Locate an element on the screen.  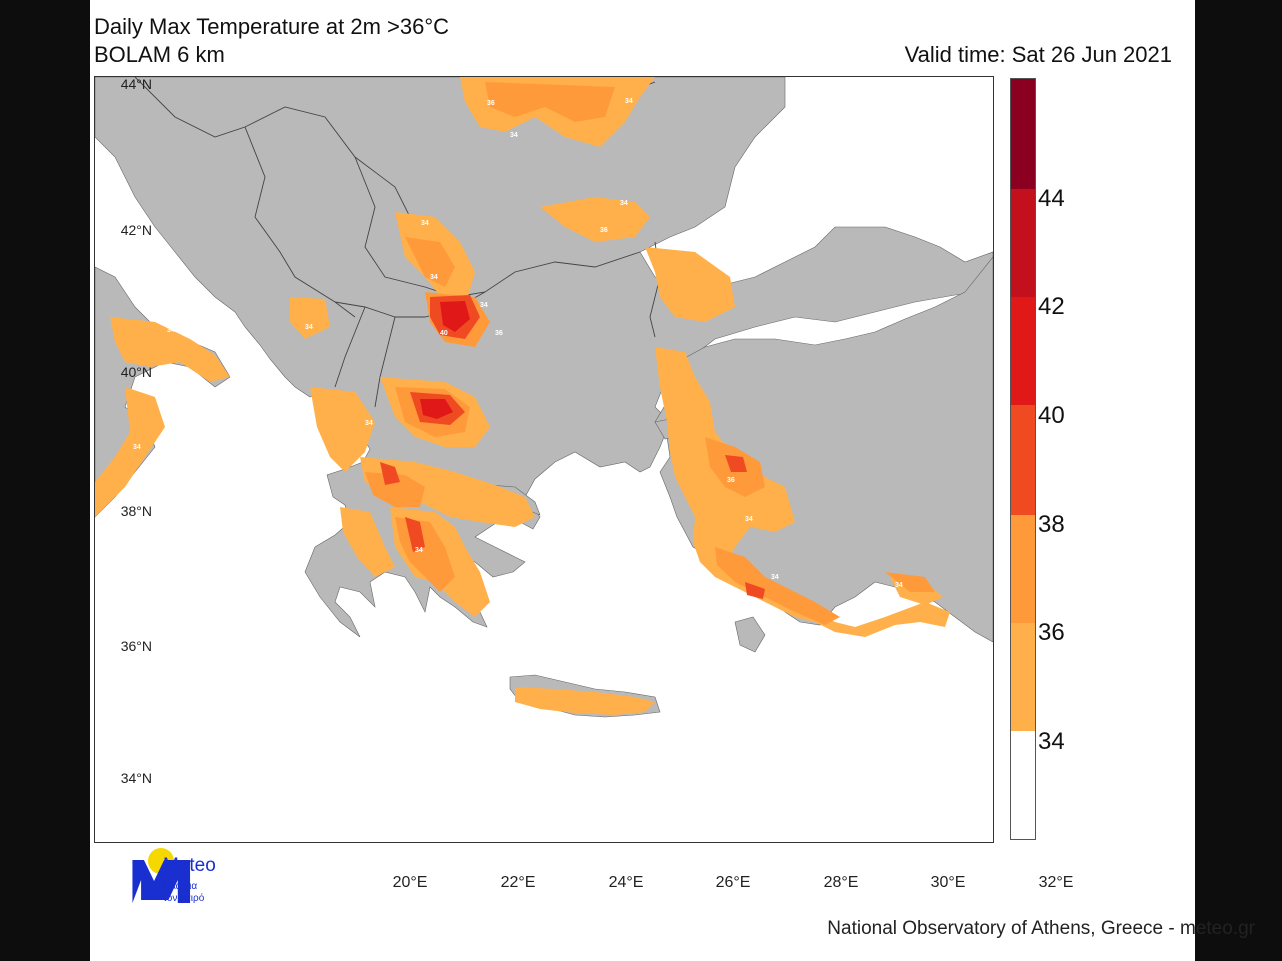
logo-wordmark: Meteo is located at coordinates (189, 865).